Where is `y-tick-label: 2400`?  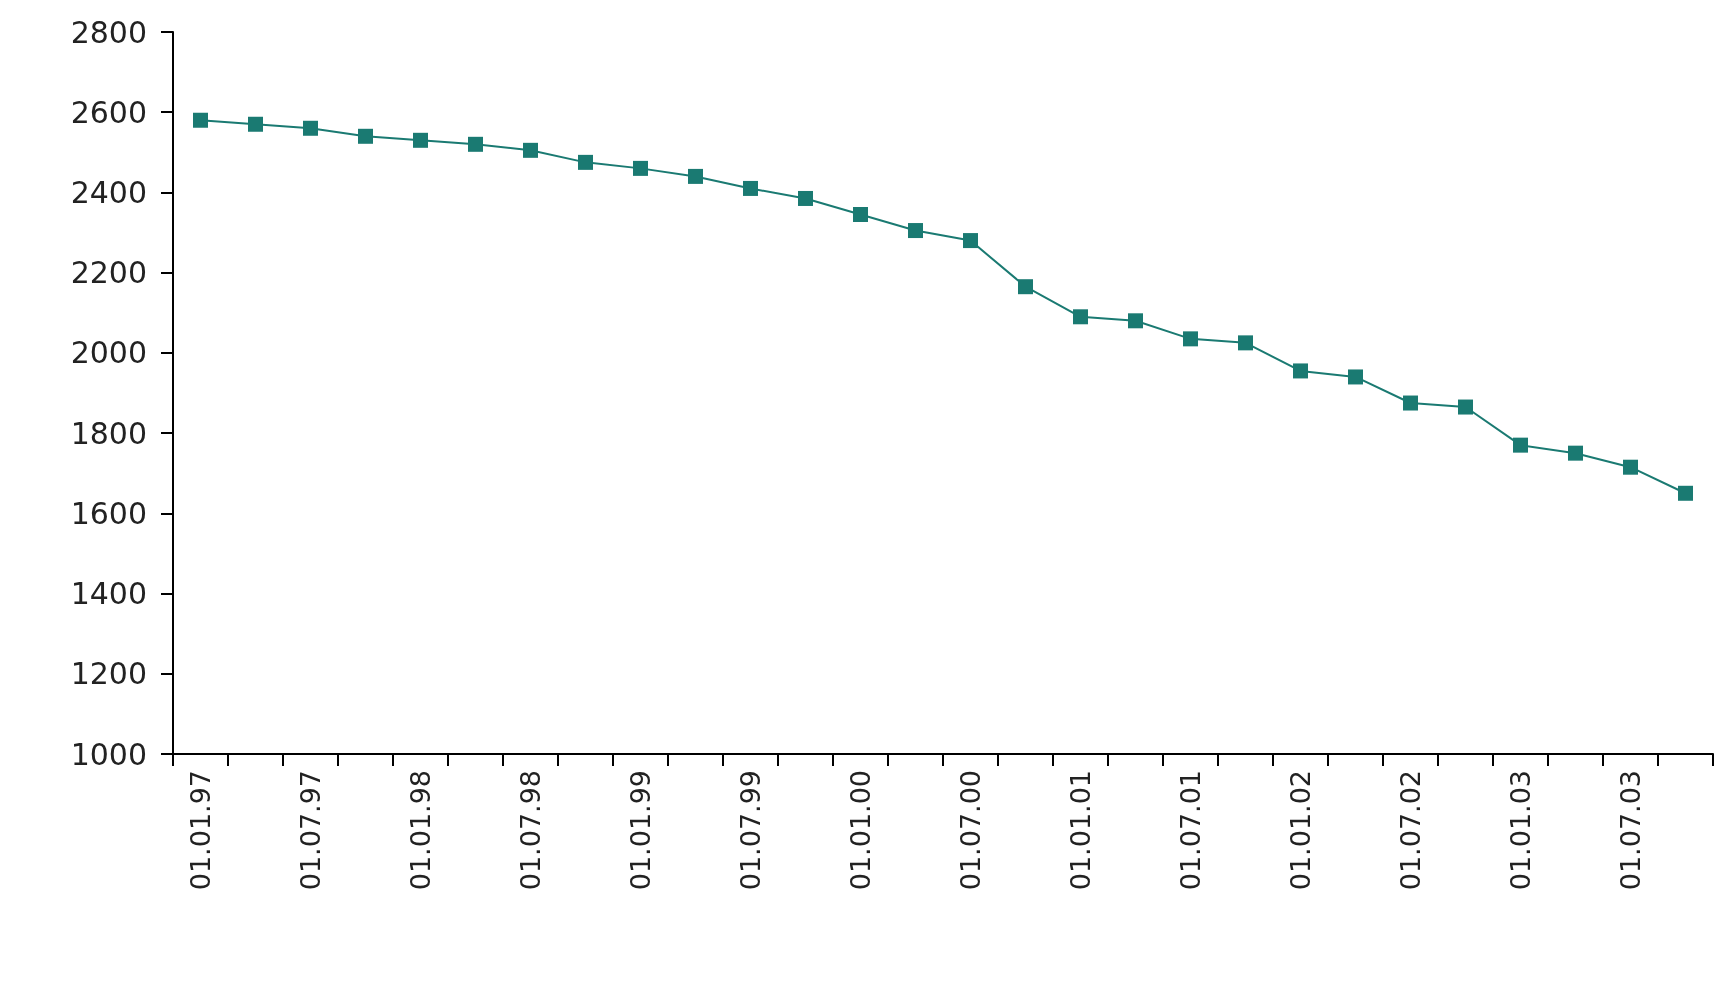 y-tick-label: 2400 is located at coordinates (108, 192).